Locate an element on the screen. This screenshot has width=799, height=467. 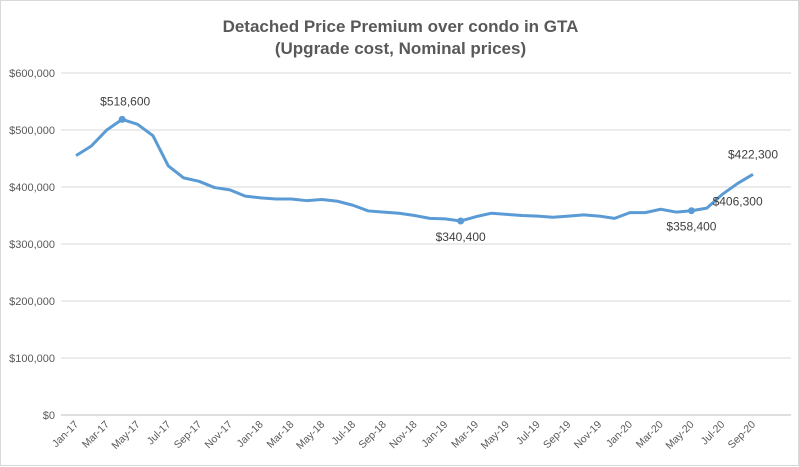
x-tick-label: Jul-19 is located at coordinates (528, 433).